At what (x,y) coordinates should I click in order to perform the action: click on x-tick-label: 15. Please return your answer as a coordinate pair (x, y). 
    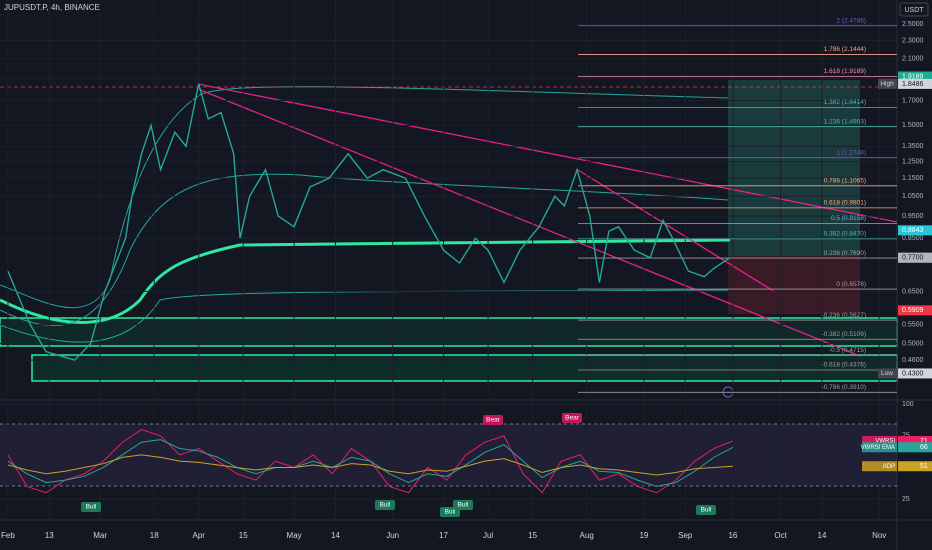
    Looking at the image, I should click on (532, 535).